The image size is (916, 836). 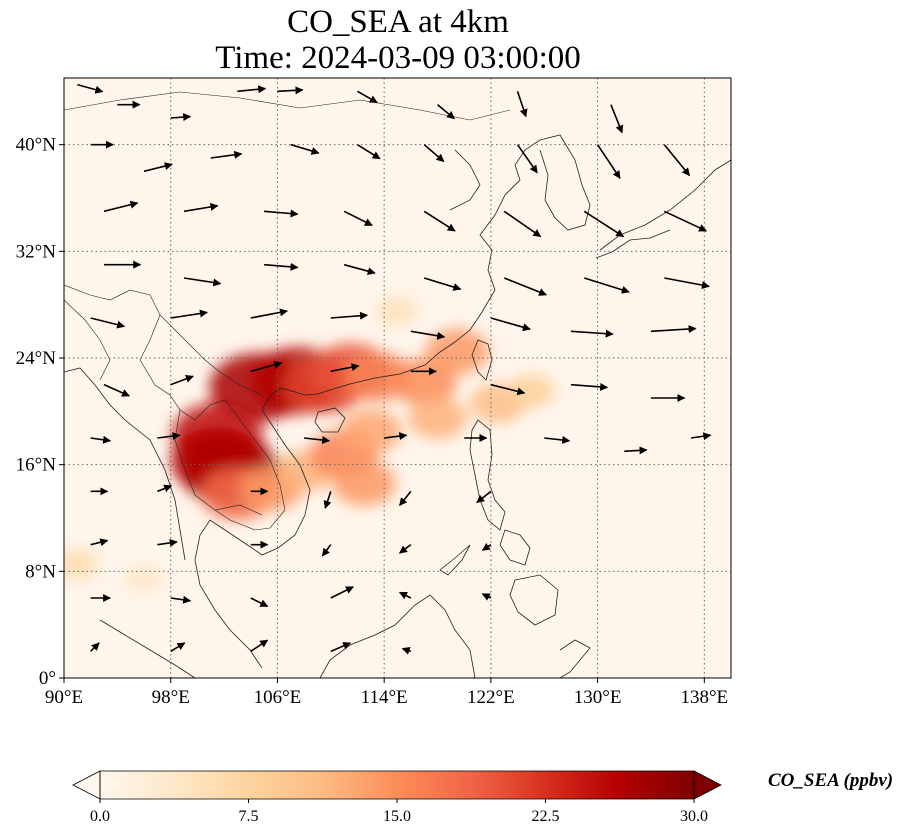 I want to click on x-tick-label: 90°E, so click(x=64, y=697).